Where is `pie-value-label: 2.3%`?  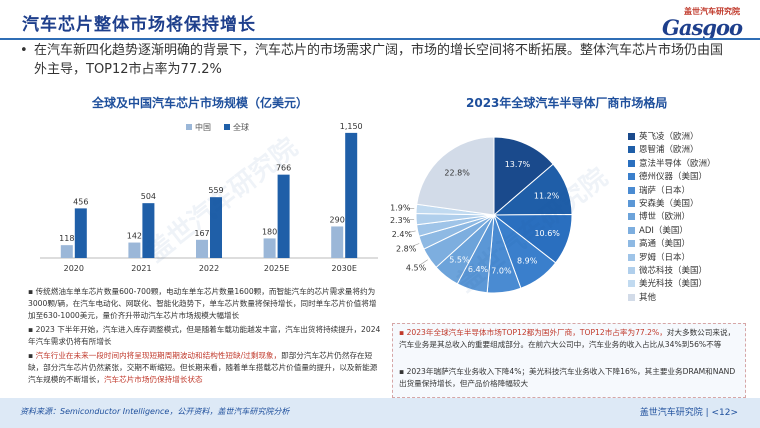 pie-value-label: 2.3% is located at coordinates (400, 220).